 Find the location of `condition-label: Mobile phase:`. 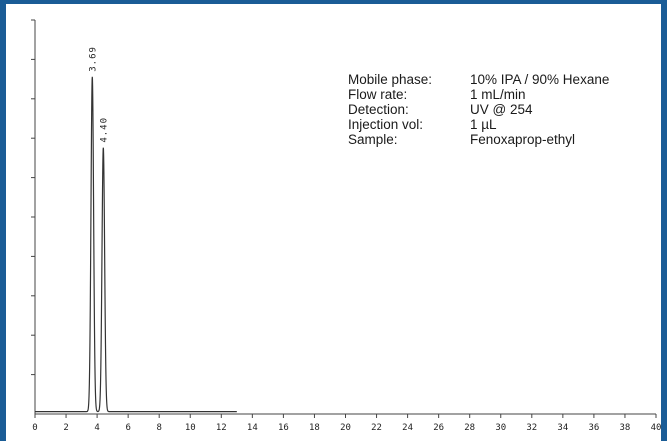

condition-label: Mobile phase: is located at coordinates (390, 79).